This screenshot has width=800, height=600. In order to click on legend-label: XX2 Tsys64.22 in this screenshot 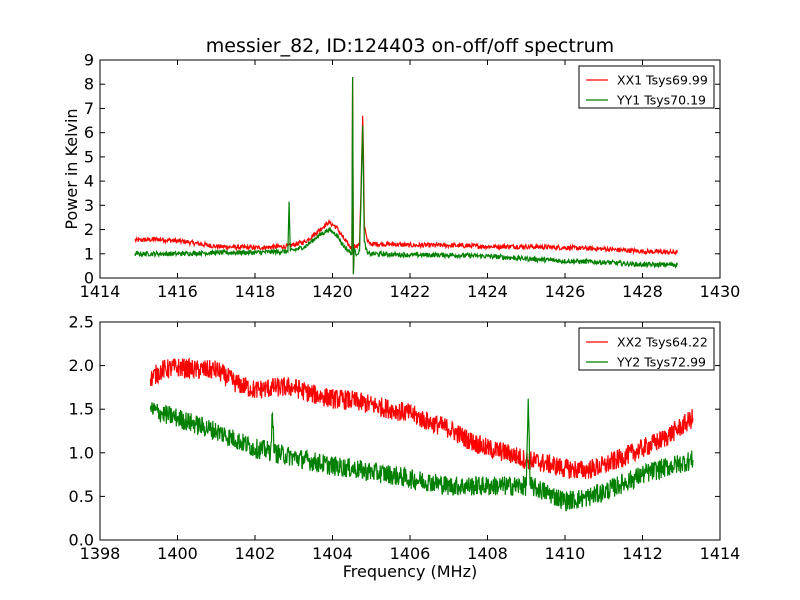, I will do `click(662, 342)`.